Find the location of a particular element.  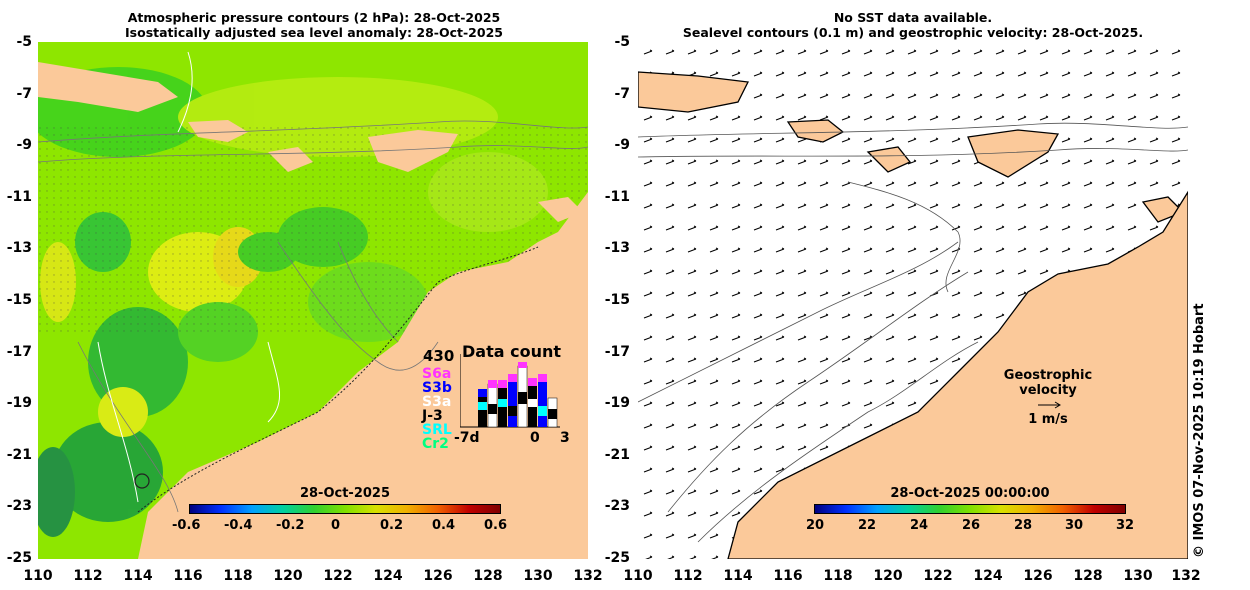

left-colorbar-tick: 0.2 is located at coordinates (392, 525).